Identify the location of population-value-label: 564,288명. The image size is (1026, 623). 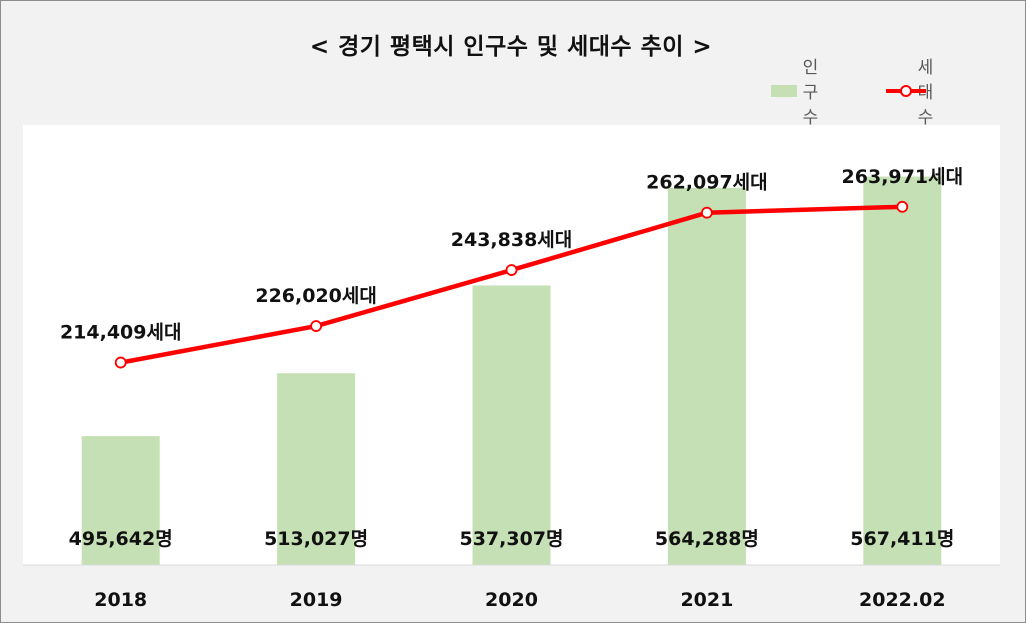
(707, 539).